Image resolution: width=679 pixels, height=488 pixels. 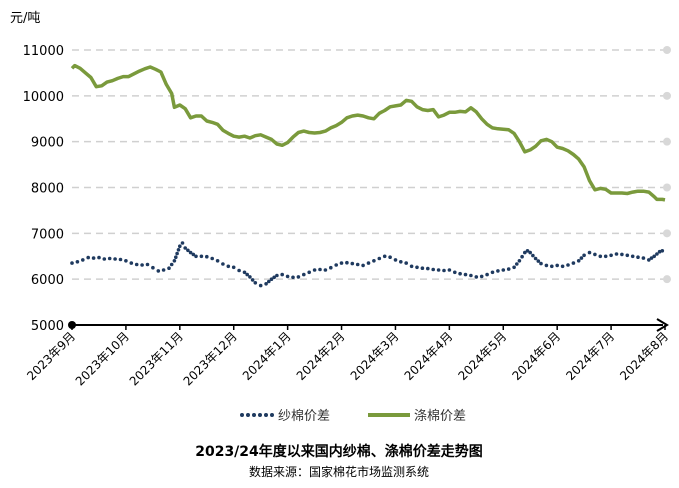 I want to click on x-tick-label-11: 2024年8月, so click(x=644, y=356).